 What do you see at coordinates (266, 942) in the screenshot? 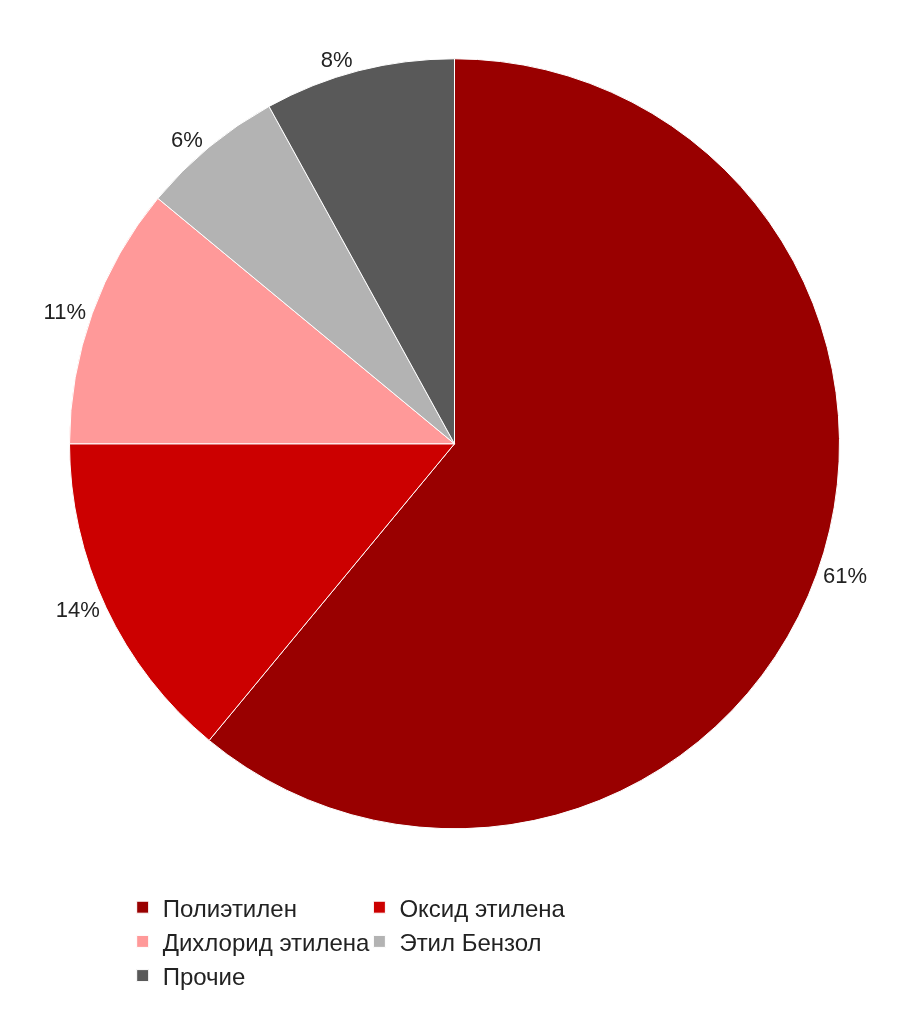
I see `legend-label: Дихлорид этилена` at bounding box center [266, 942].